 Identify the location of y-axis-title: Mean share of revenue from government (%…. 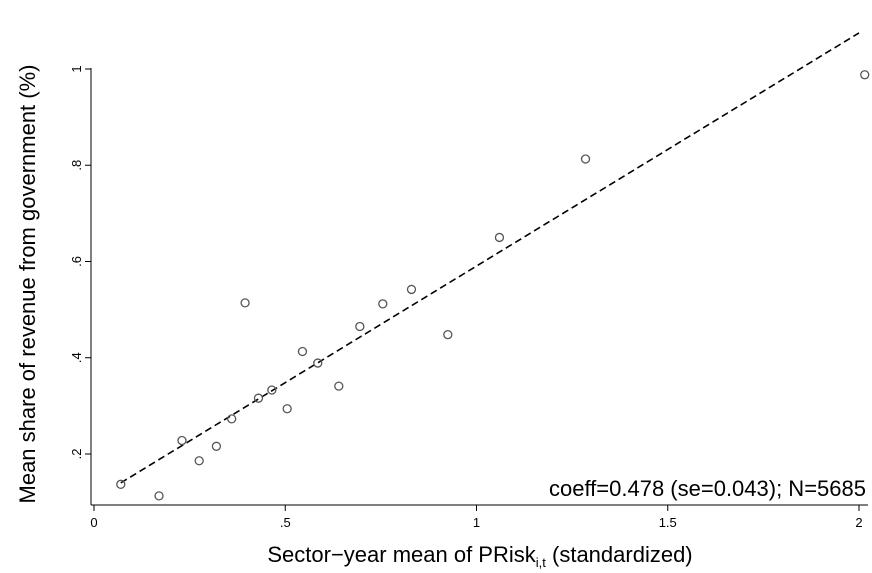
(27, 284).